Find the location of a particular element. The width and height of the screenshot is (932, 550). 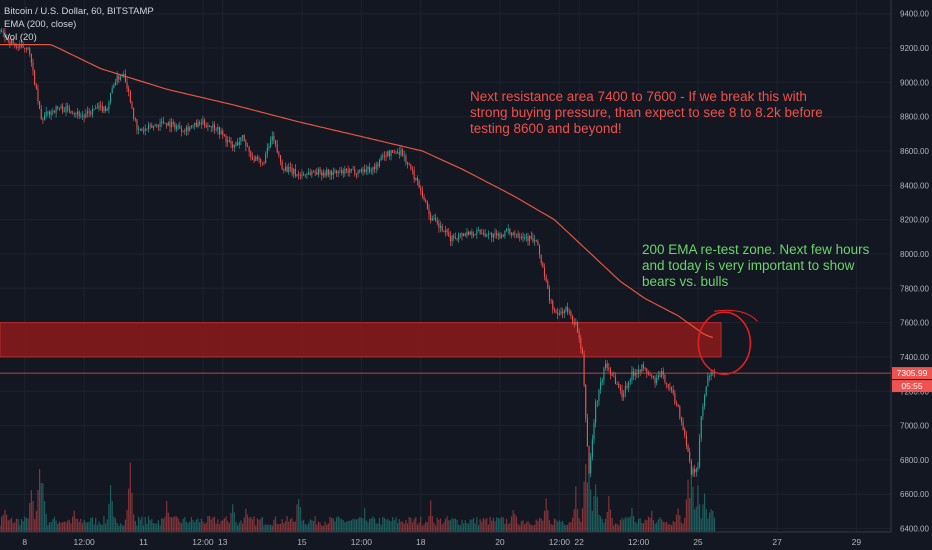

time-axis-panel is located at coordinates (445, 541).